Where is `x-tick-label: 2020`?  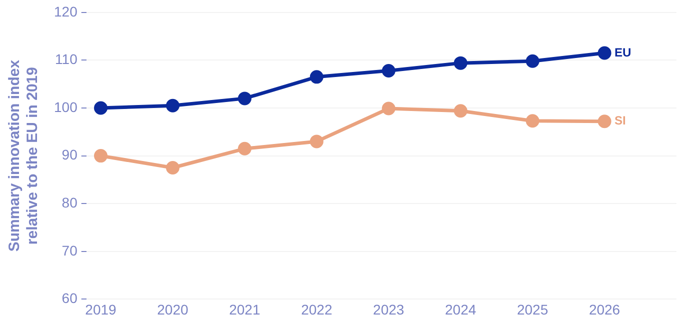
x-tick-label: 2020 is located at coordinates (172, 309).